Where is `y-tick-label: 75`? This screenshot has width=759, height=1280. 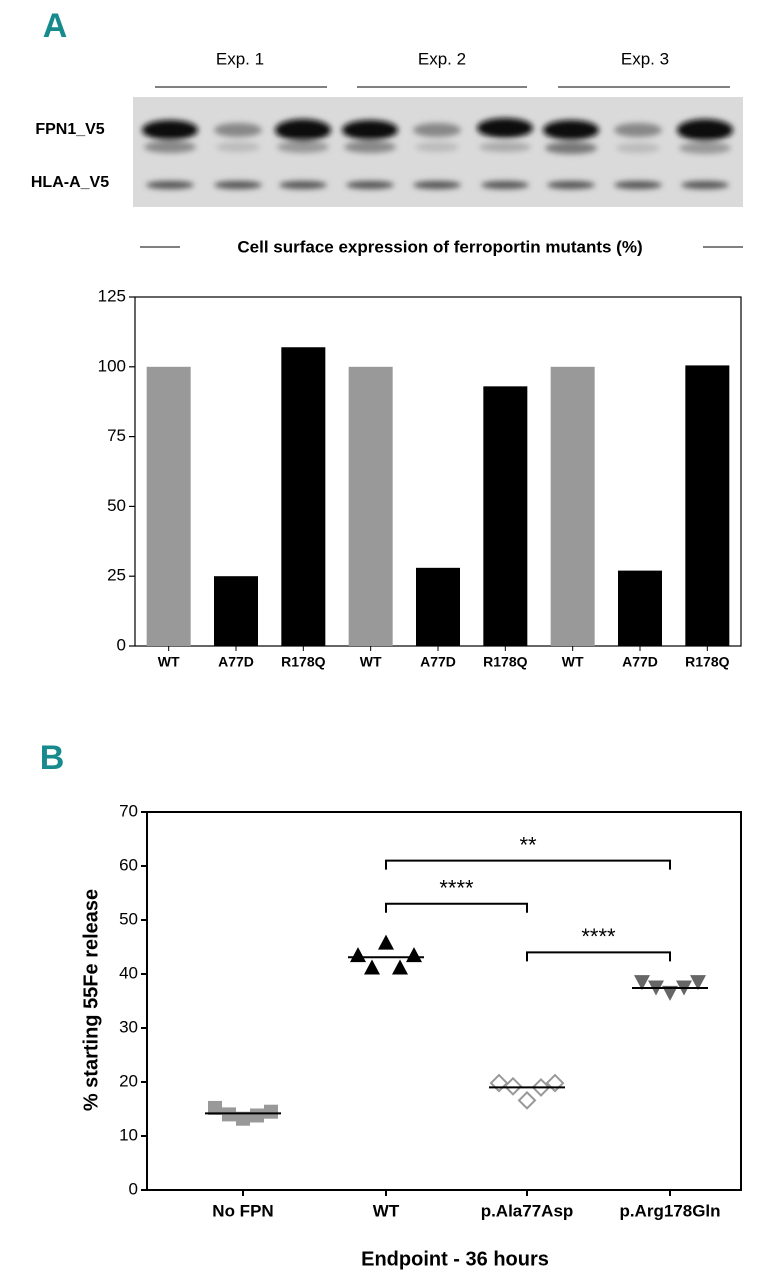 y-tick-label: 75 is located at coordinates (116, 435).